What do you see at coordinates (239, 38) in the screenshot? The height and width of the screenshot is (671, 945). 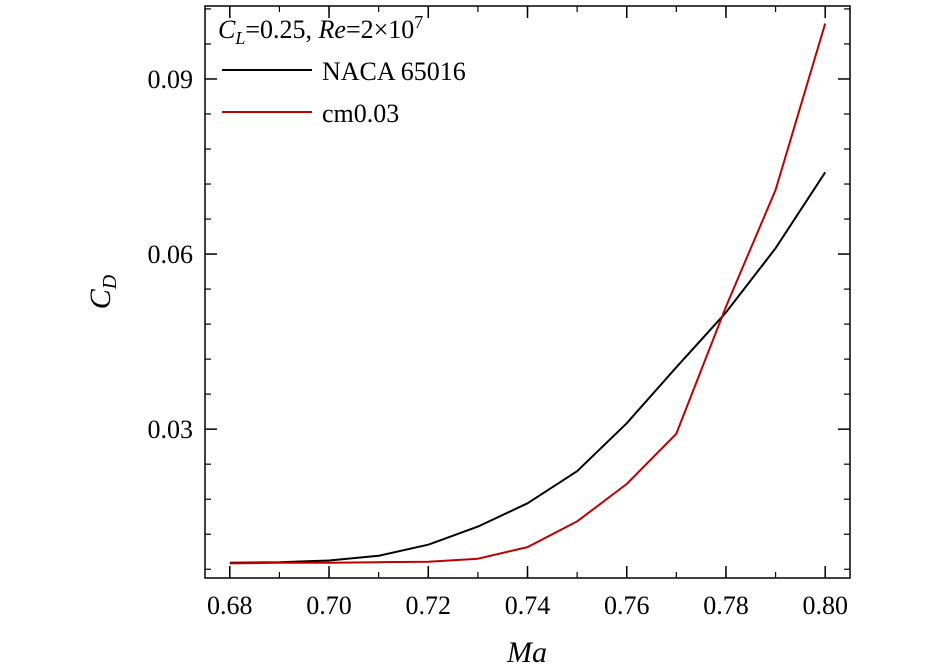 I see `cl-subscript: L` at bounding box center [239, 38].